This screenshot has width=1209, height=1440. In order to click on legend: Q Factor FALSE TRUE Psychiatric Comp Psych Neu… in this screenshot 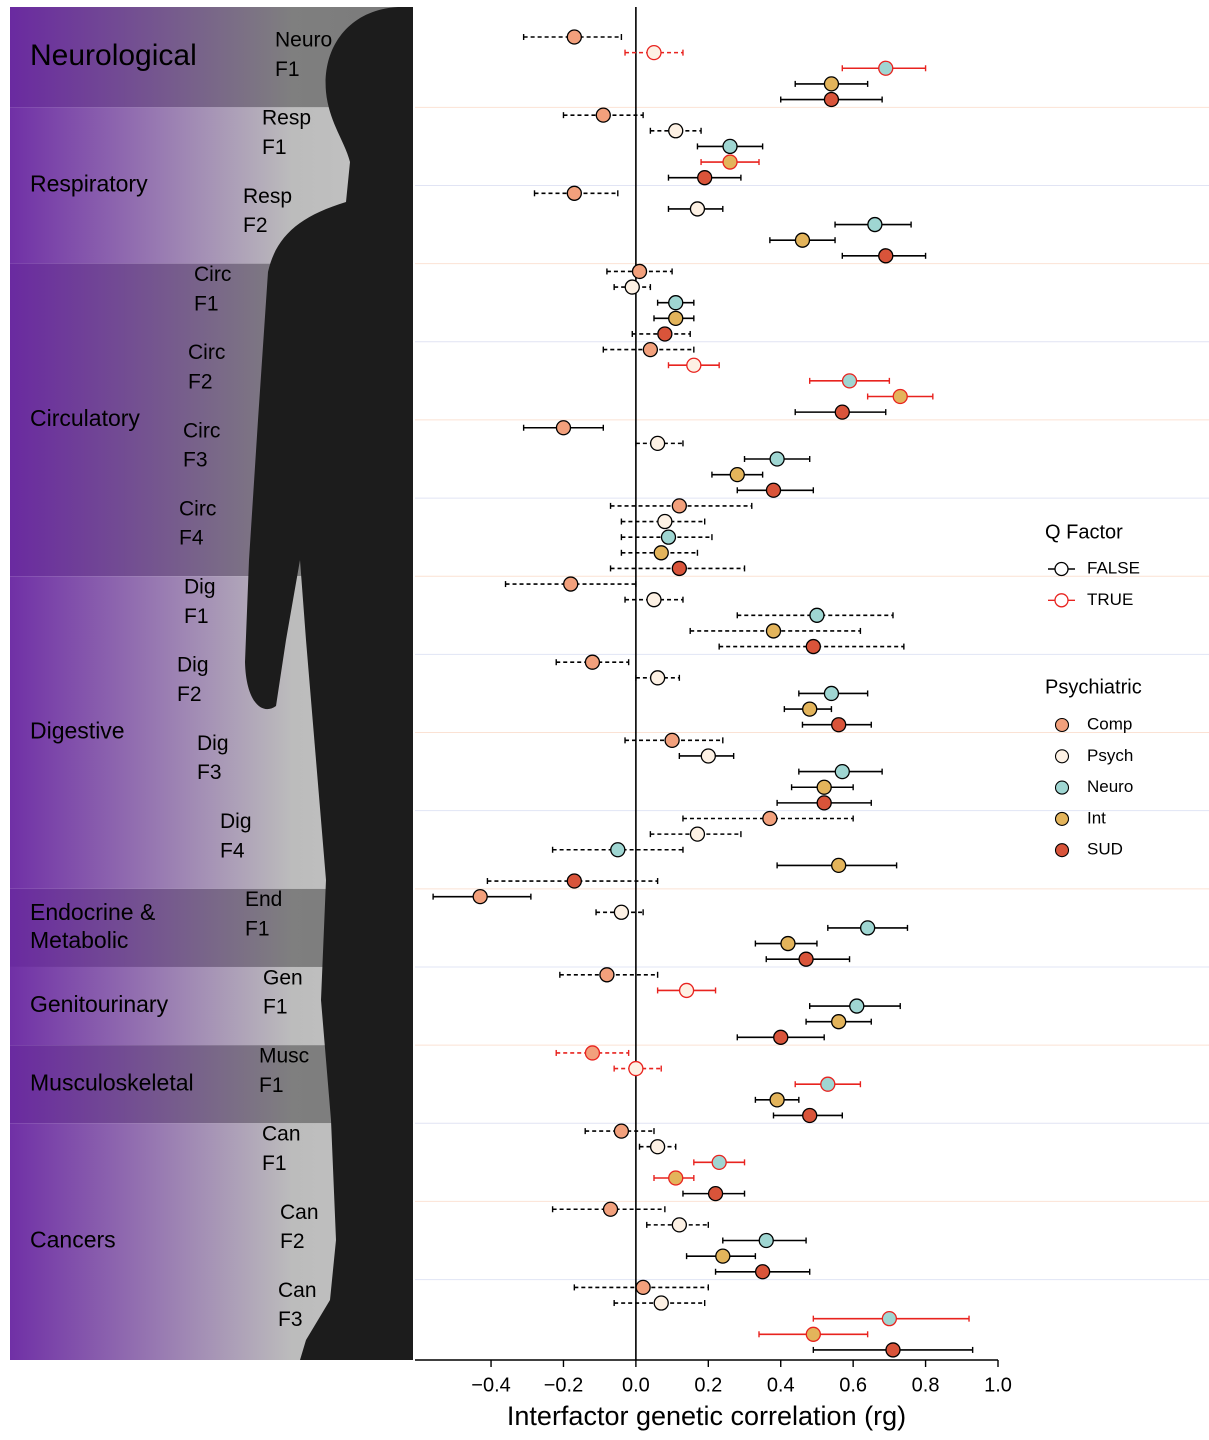, I will do `click(1093, 689)`.